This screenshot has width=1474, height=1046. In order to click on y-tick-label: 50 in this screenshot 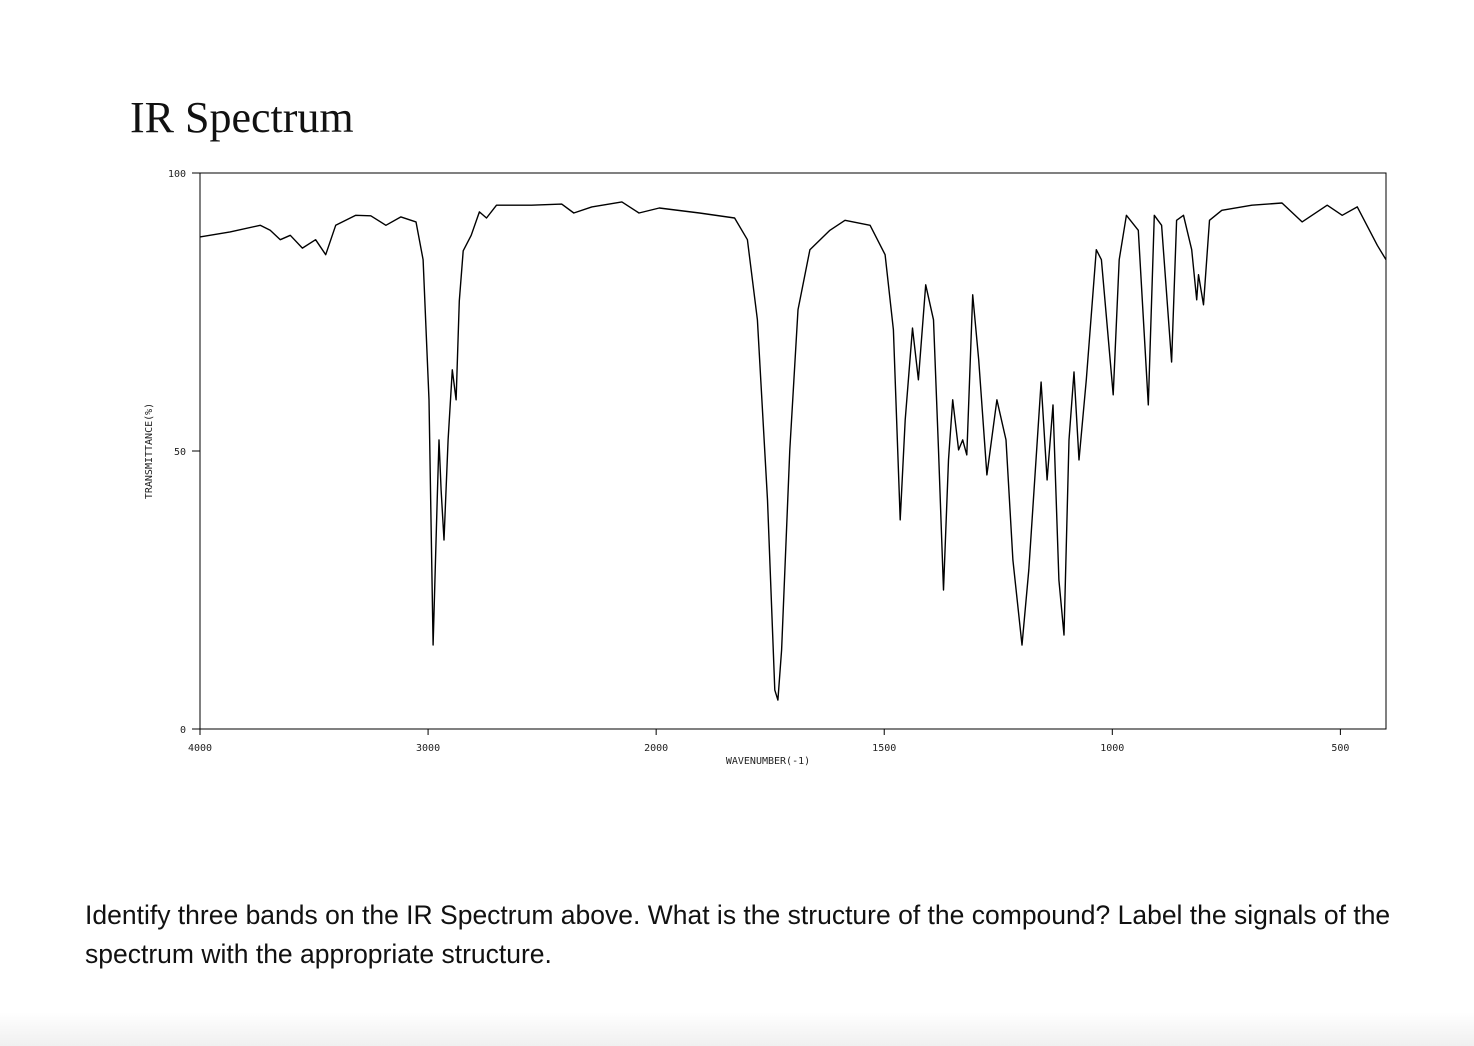, I will do `click(180, 452)`.